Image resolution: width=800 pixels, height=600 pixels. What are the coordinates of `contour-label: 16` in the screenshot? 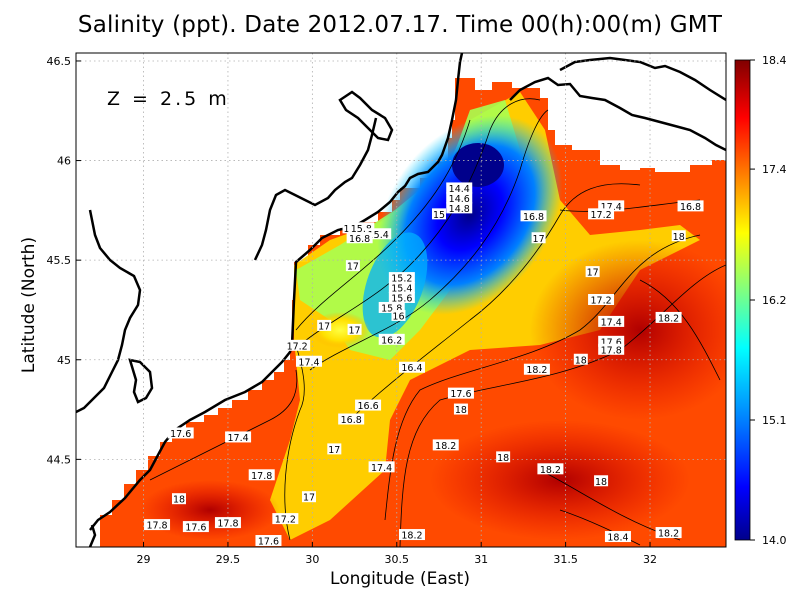 It's located at (398, 316).